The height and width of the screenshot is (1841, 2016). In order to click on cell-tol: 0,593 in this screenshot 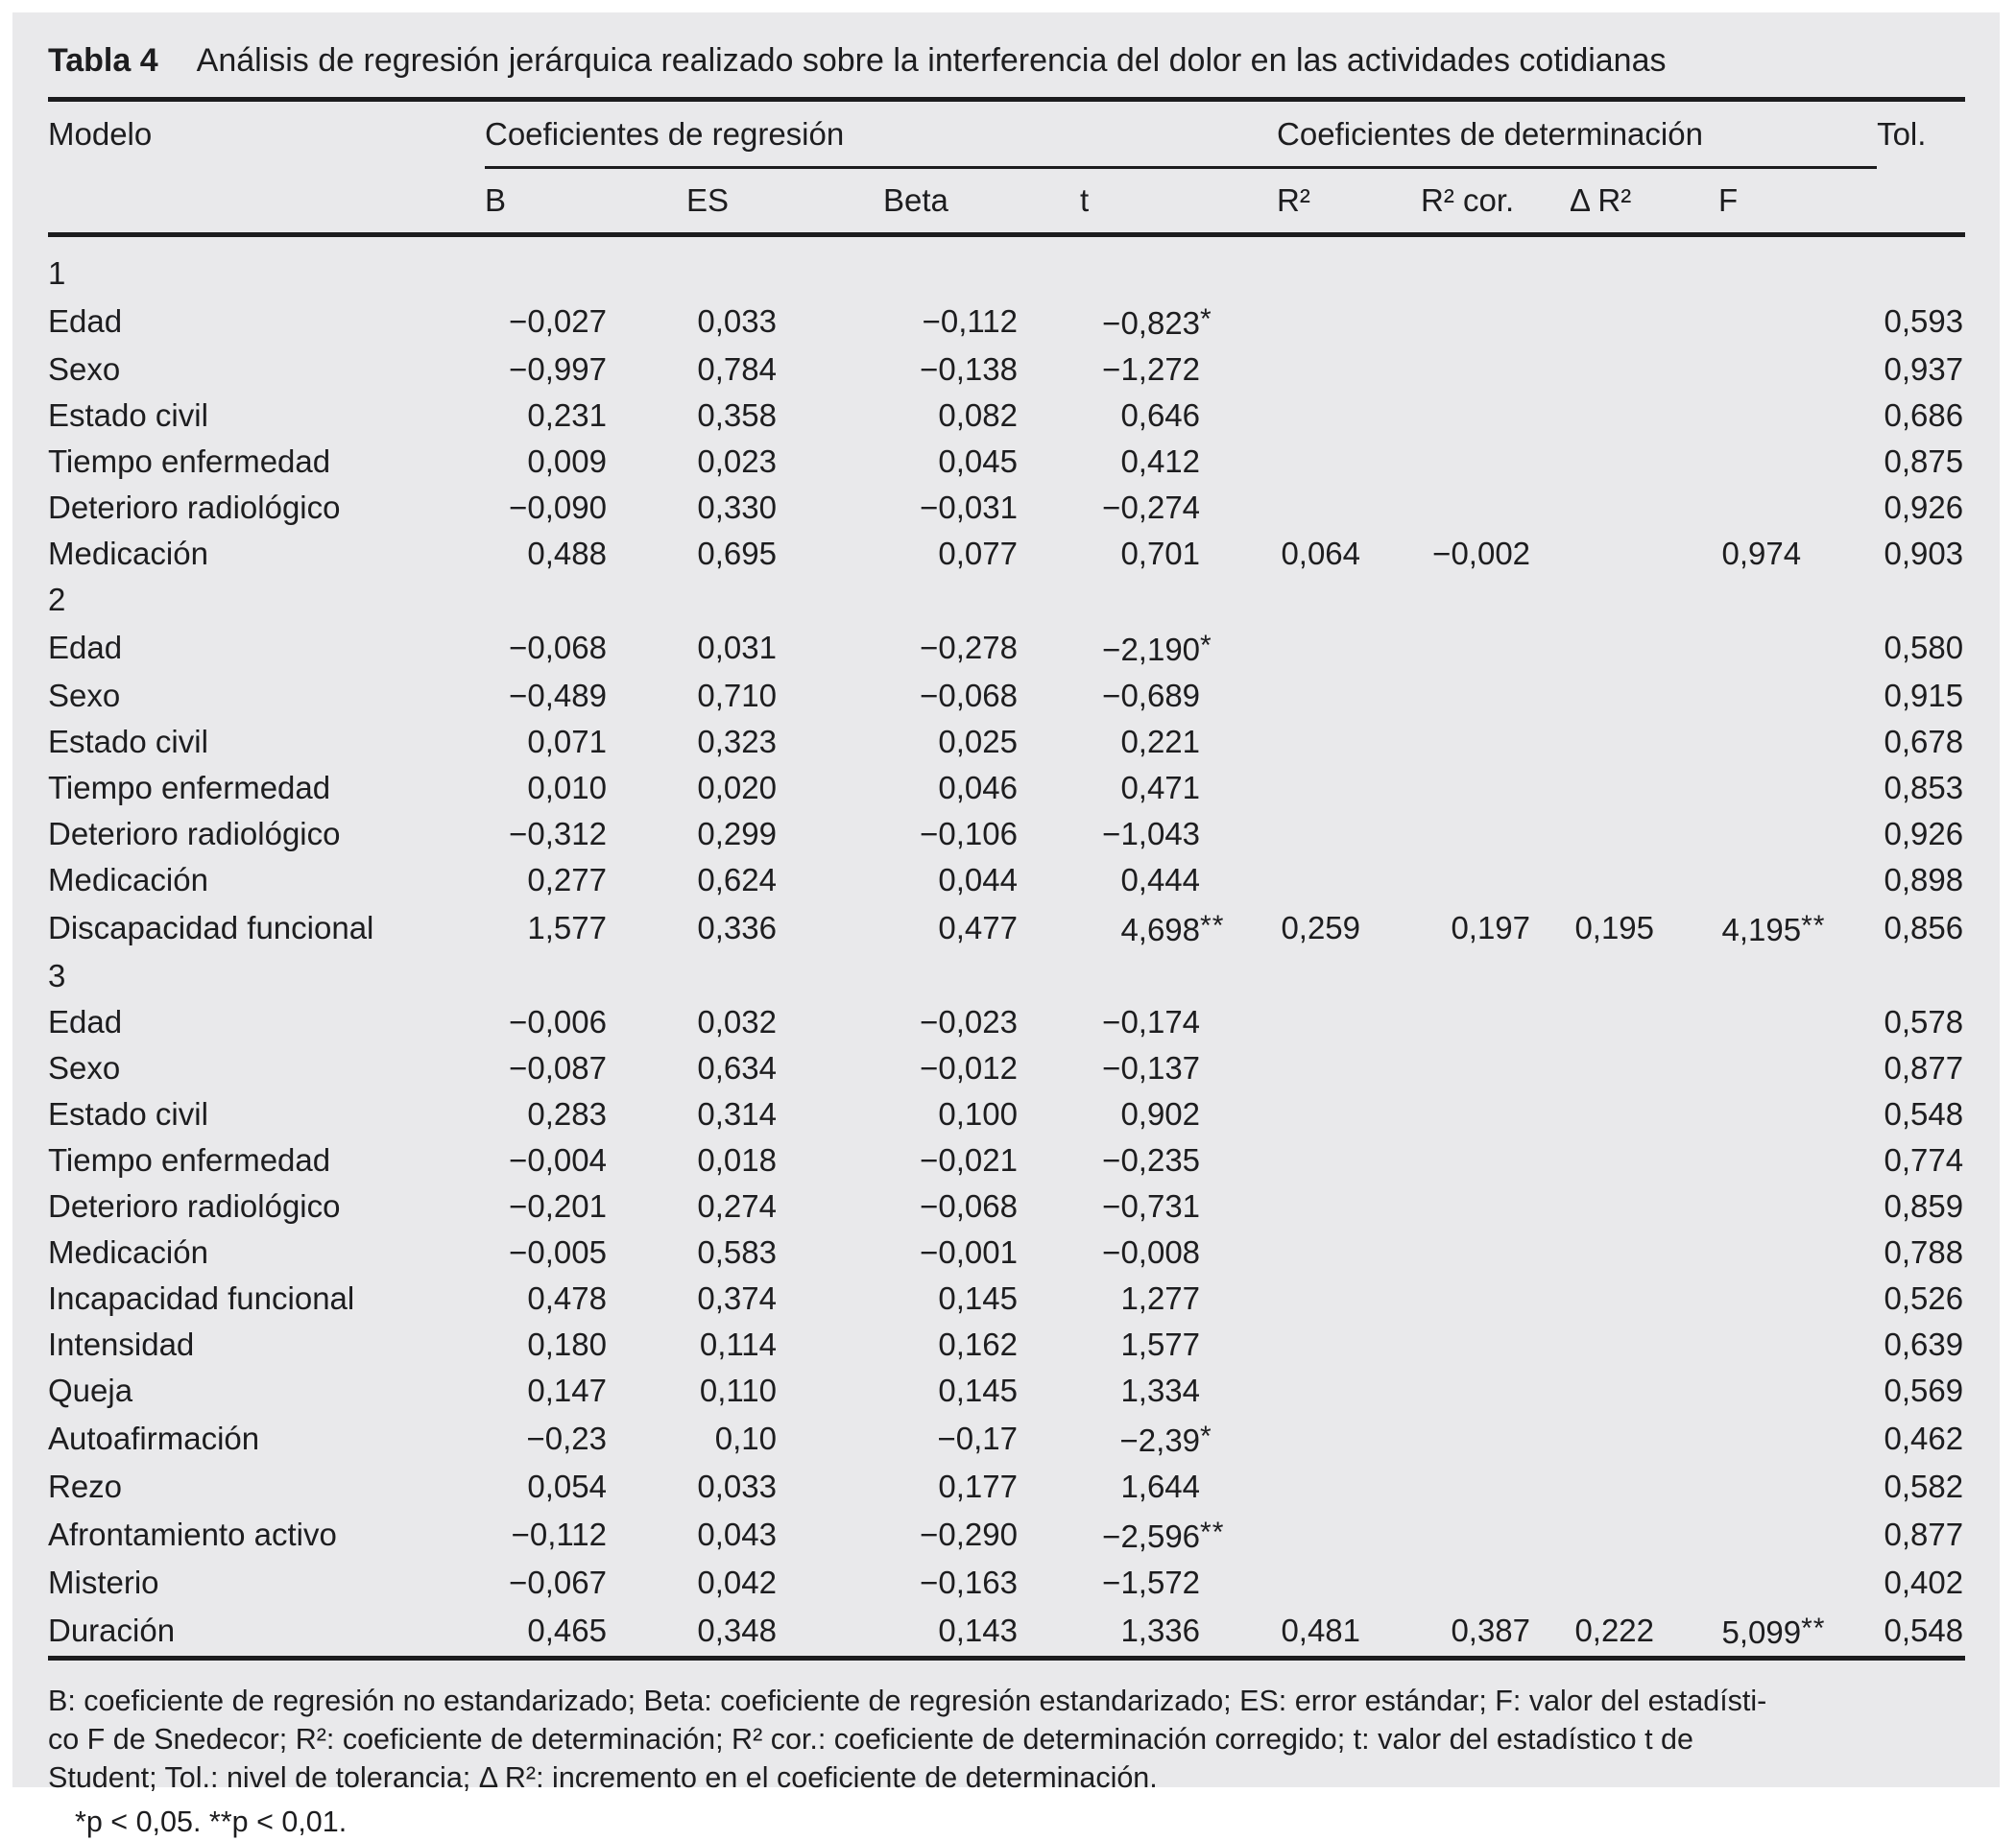, I will do `click(1924, 321)`.